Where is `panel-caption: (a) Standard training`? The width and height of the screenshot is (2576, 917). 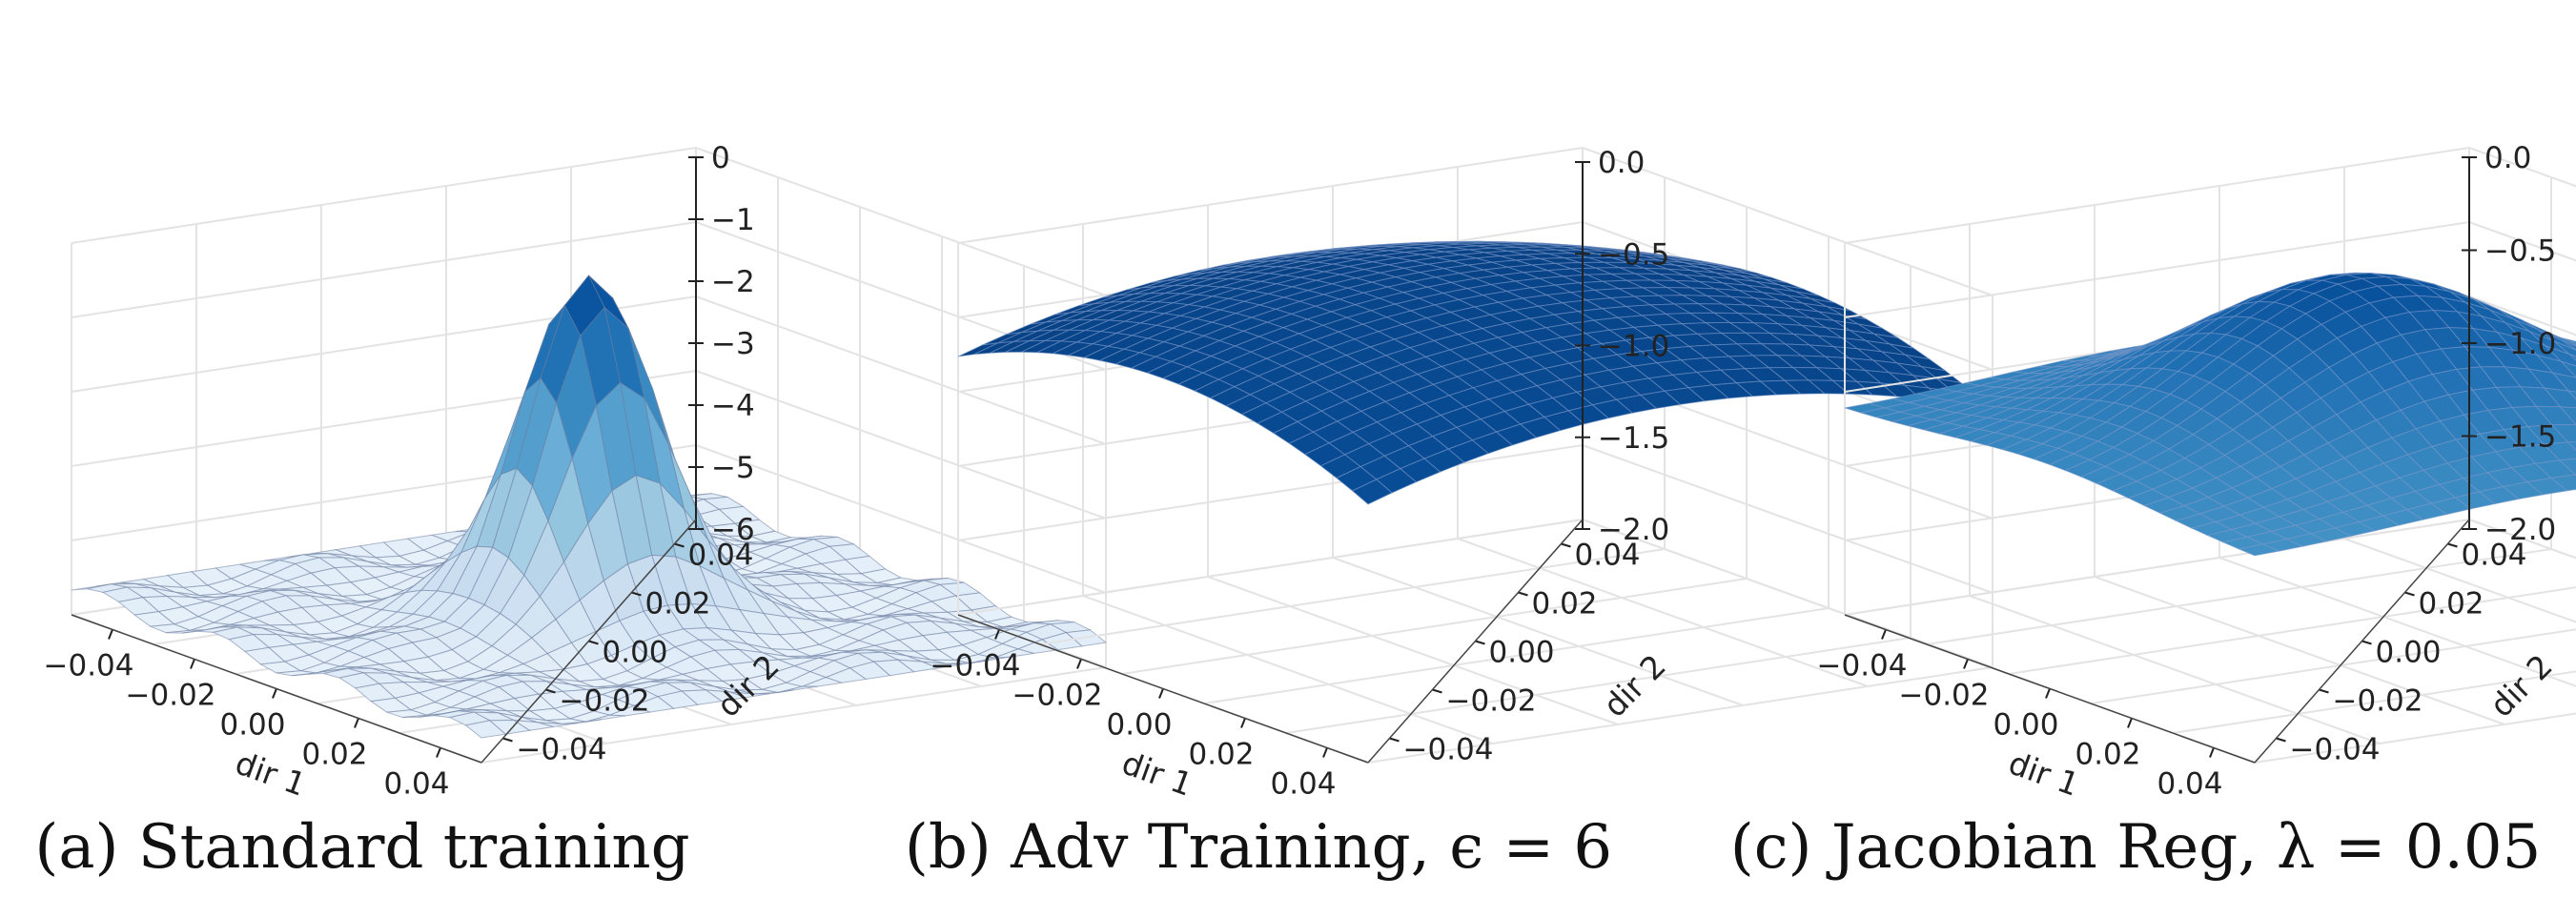 panel-caption: (a) Standard training is located at coordinates (362, 848).